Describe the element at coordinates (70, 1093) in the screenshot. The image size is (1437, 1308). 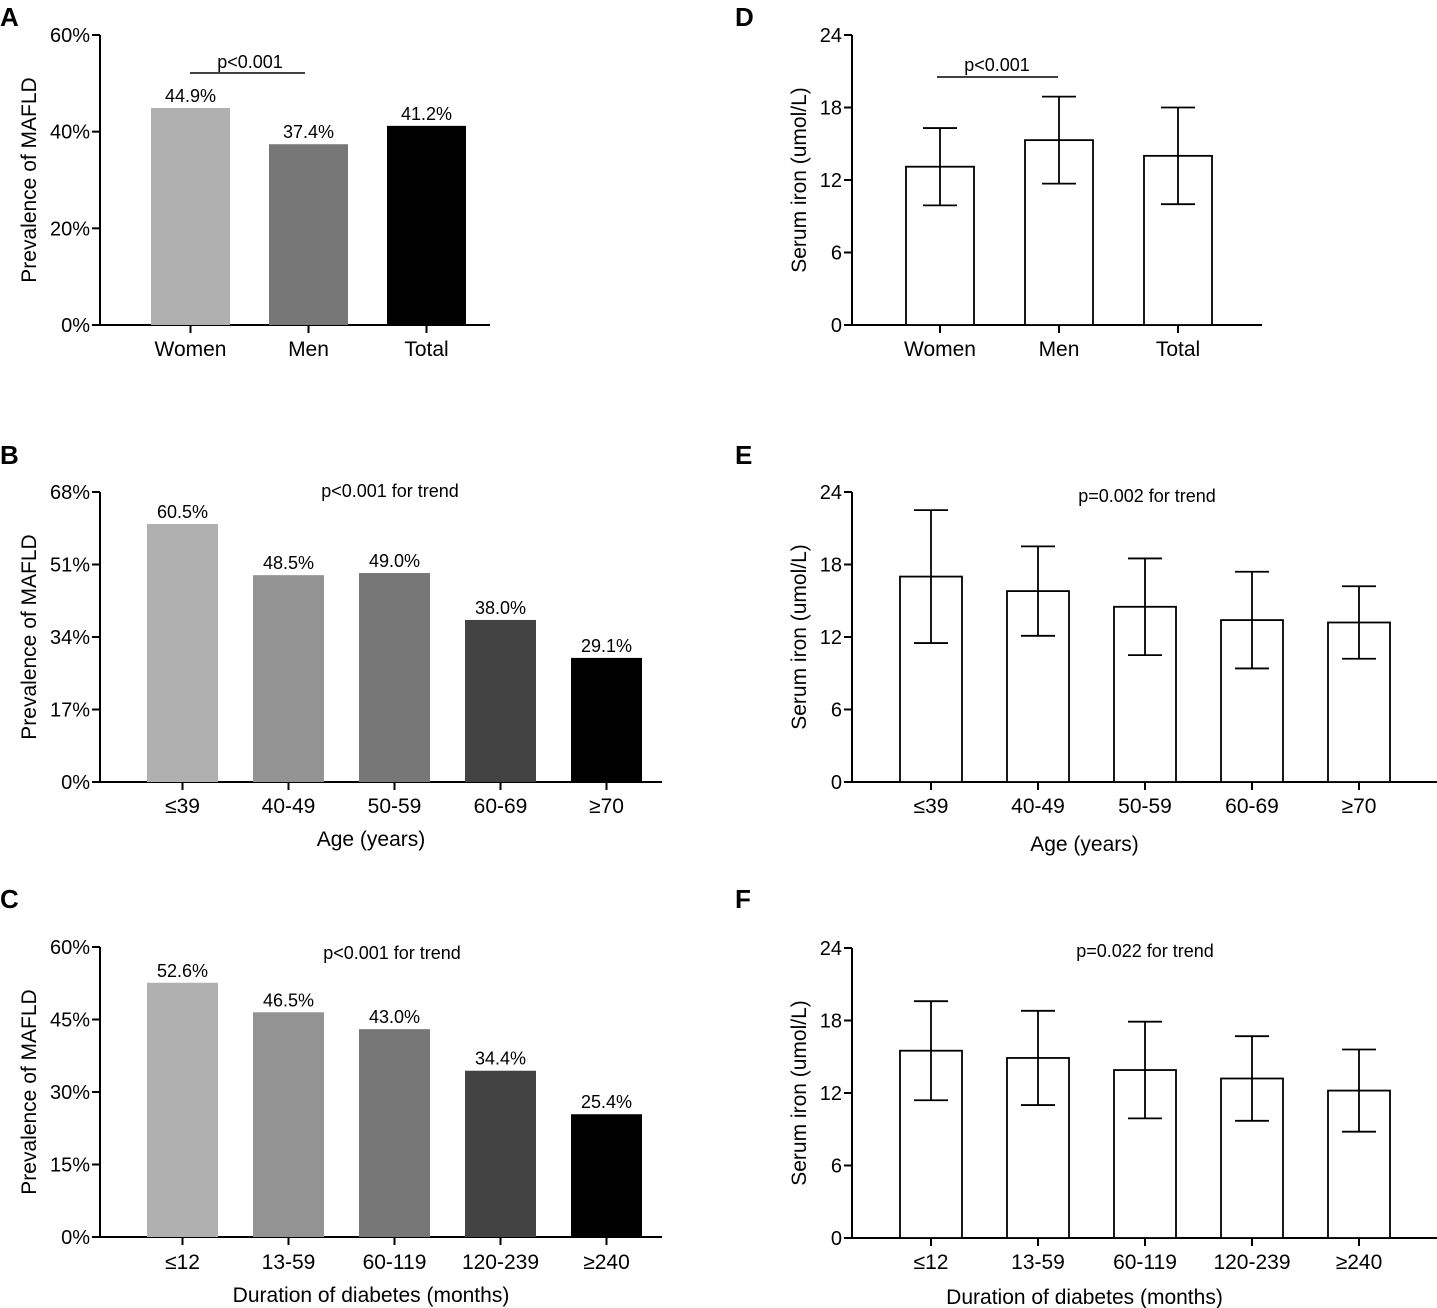
I see `y-tick-label: 30%` at that location.